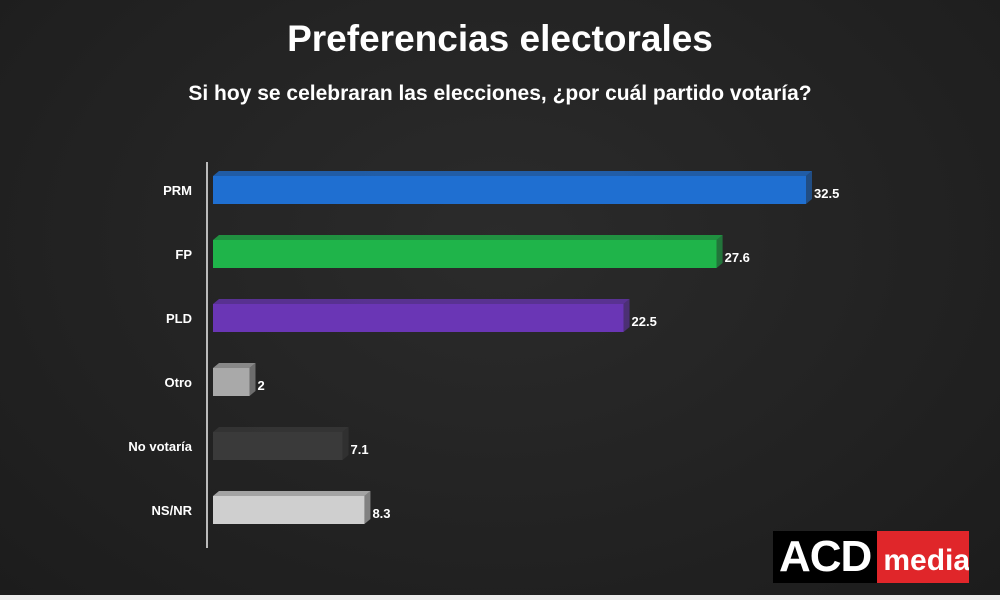  I want to click on value-label: 2, so click(260, 385).